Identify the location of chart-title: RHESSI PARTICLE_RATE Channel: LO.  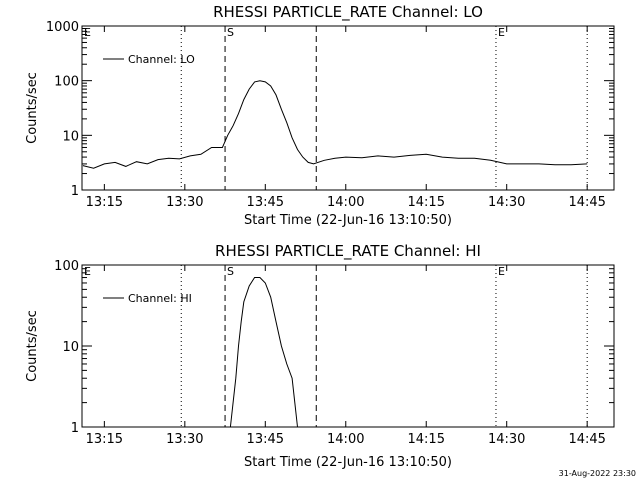
(348, 12).